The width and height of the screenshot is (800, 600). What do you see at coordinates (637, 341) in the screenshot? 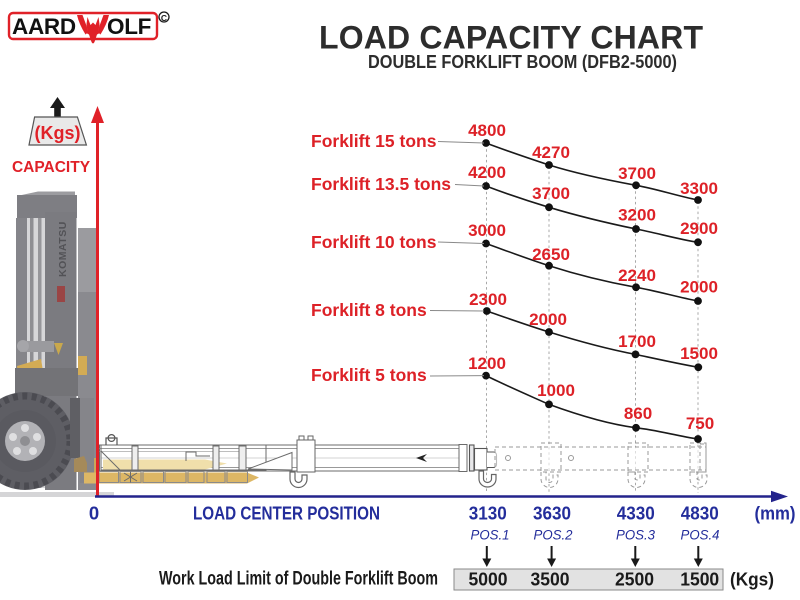
I see `svg-text: 1700` at bounding box center [637, 341].